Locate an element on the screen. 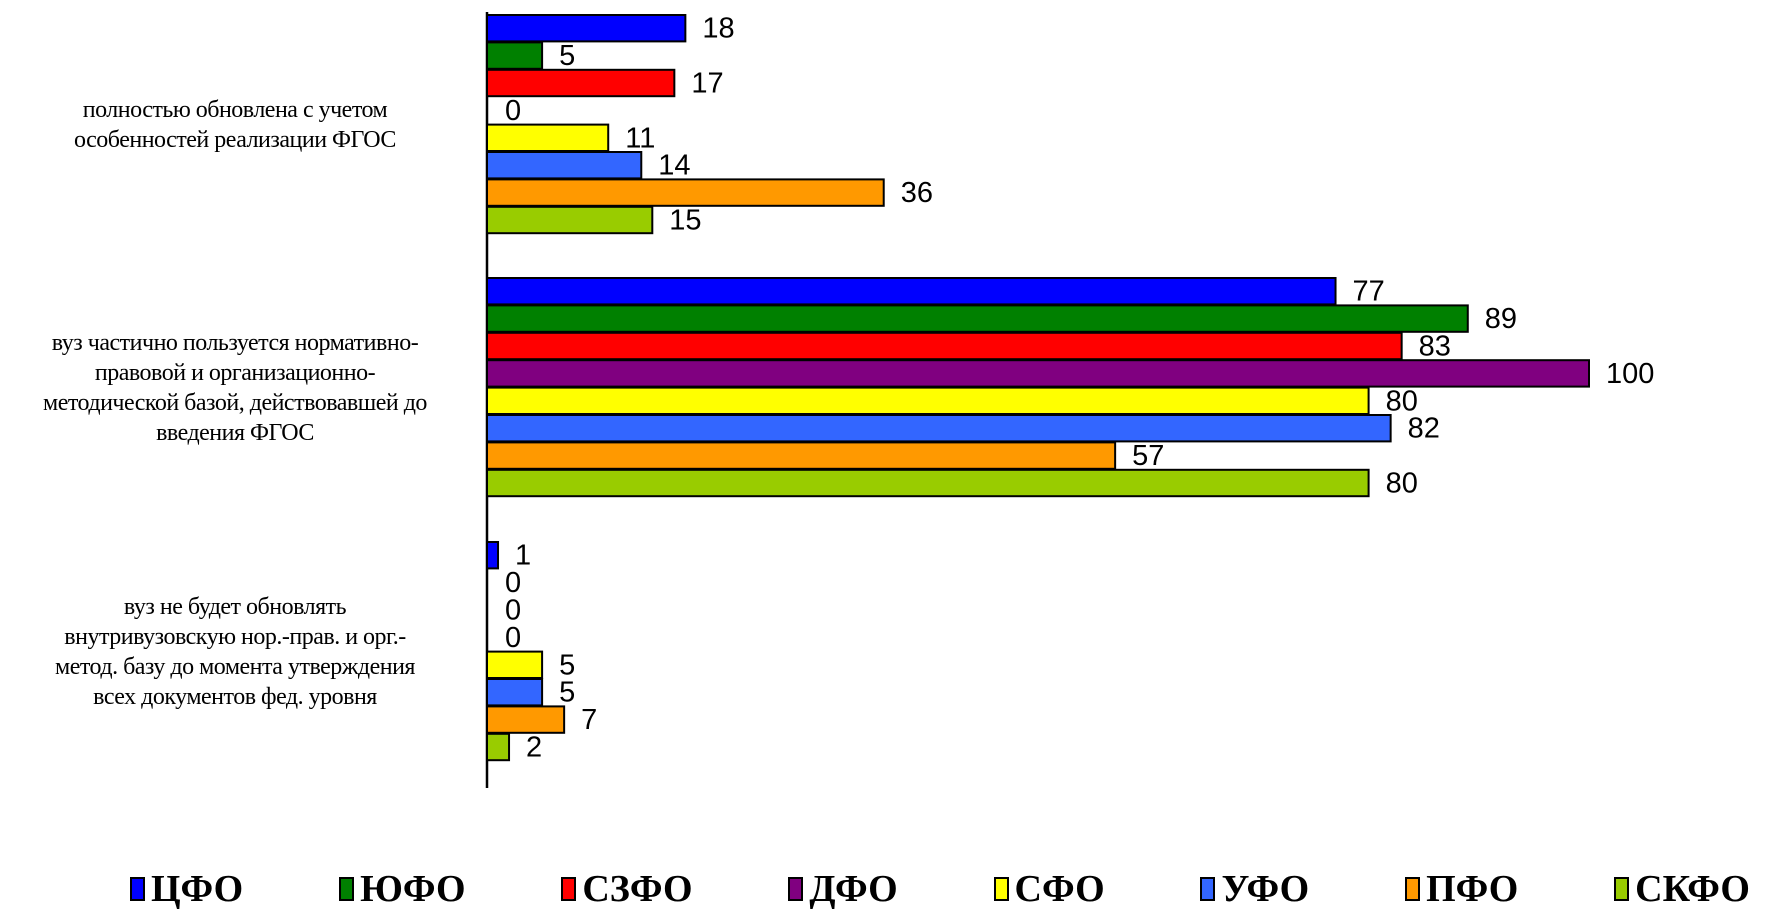 This screenshot has height=913, width=1789. legend-item: СЗФО is located at coordinates (627, 889).